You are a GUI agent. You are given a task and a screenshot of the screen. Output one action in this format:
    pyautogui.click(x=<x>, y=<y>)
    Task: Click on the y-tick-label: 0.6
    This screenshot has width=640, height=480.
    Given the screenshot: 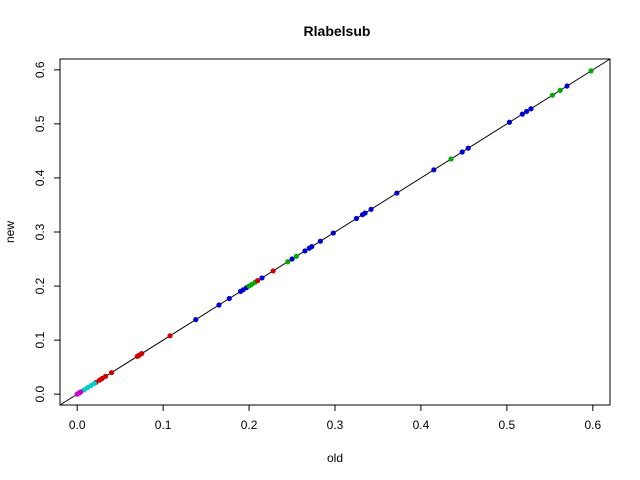 What is the action you would take?
    pyautogui.click(x=40, y=69)
    